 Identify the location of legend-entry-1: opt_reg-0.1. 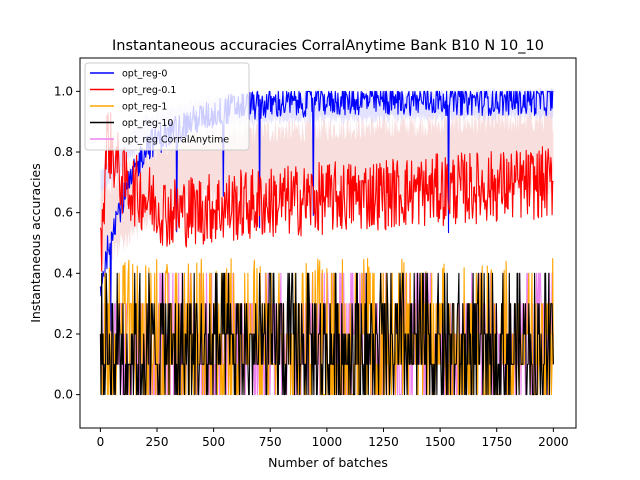
(149, 90).